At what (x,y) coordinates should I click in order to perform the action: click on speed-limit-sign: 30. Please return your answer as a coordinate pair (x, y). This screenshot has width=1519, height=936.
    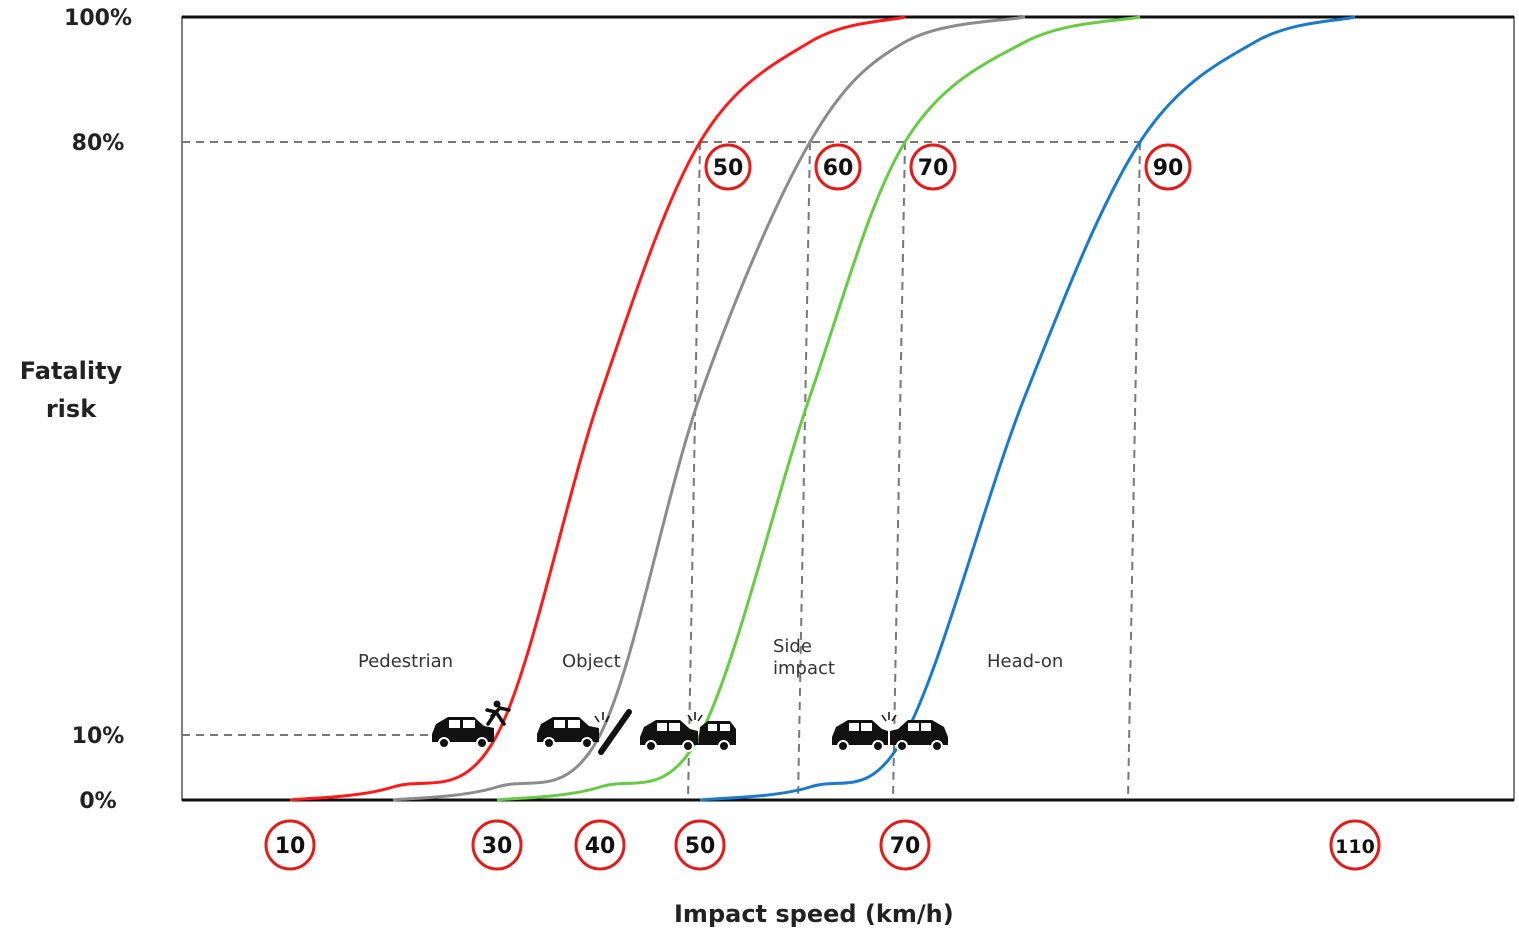
    Looking at the image, I should click on (497, 845).